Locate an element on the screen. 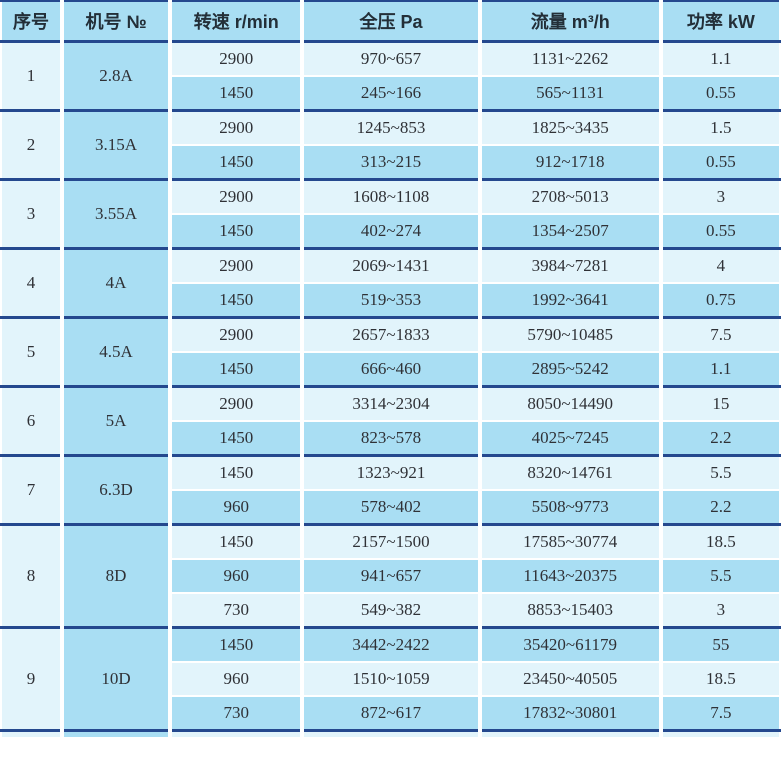 Image resolution: width=781 pixels, height=764 pixels. pressure-cell: 549~382 is located at coordinates (391, 610).